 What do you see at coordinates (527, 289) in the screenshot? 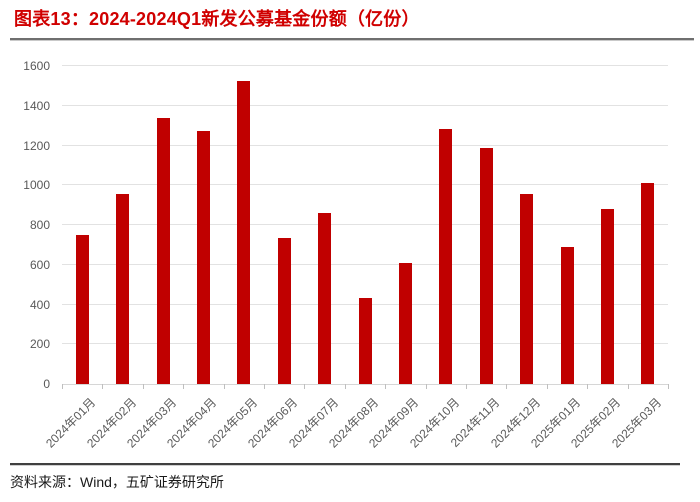
I see `bar-2024年12月` at bounding box center [527, 289].